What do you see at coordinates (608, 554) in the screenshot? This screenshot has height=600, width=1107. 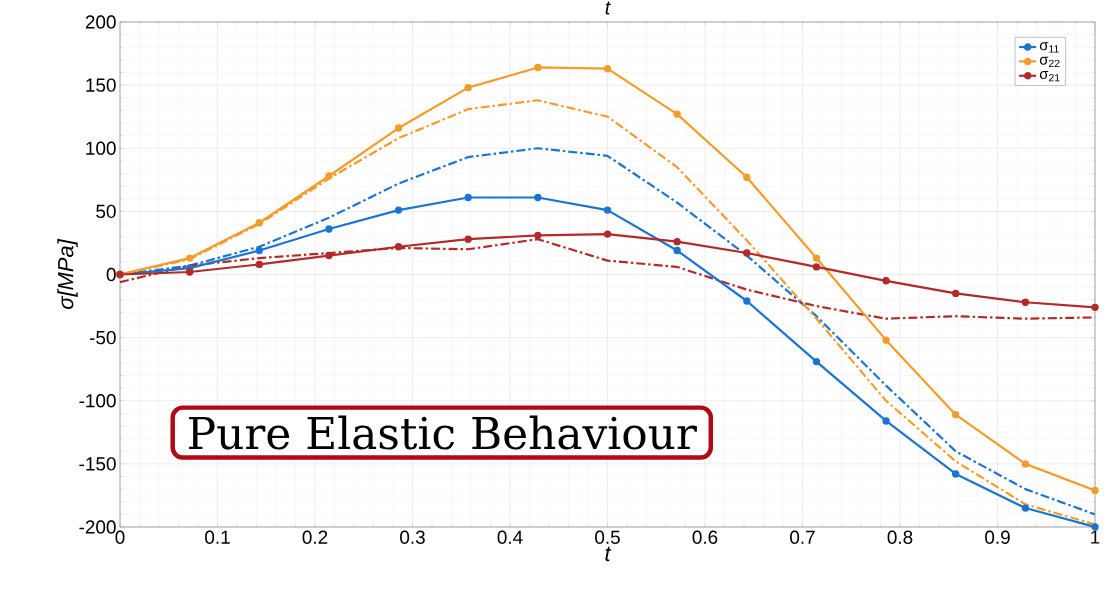 I see `x-axis-title: t` at bounding box center [608, 554].